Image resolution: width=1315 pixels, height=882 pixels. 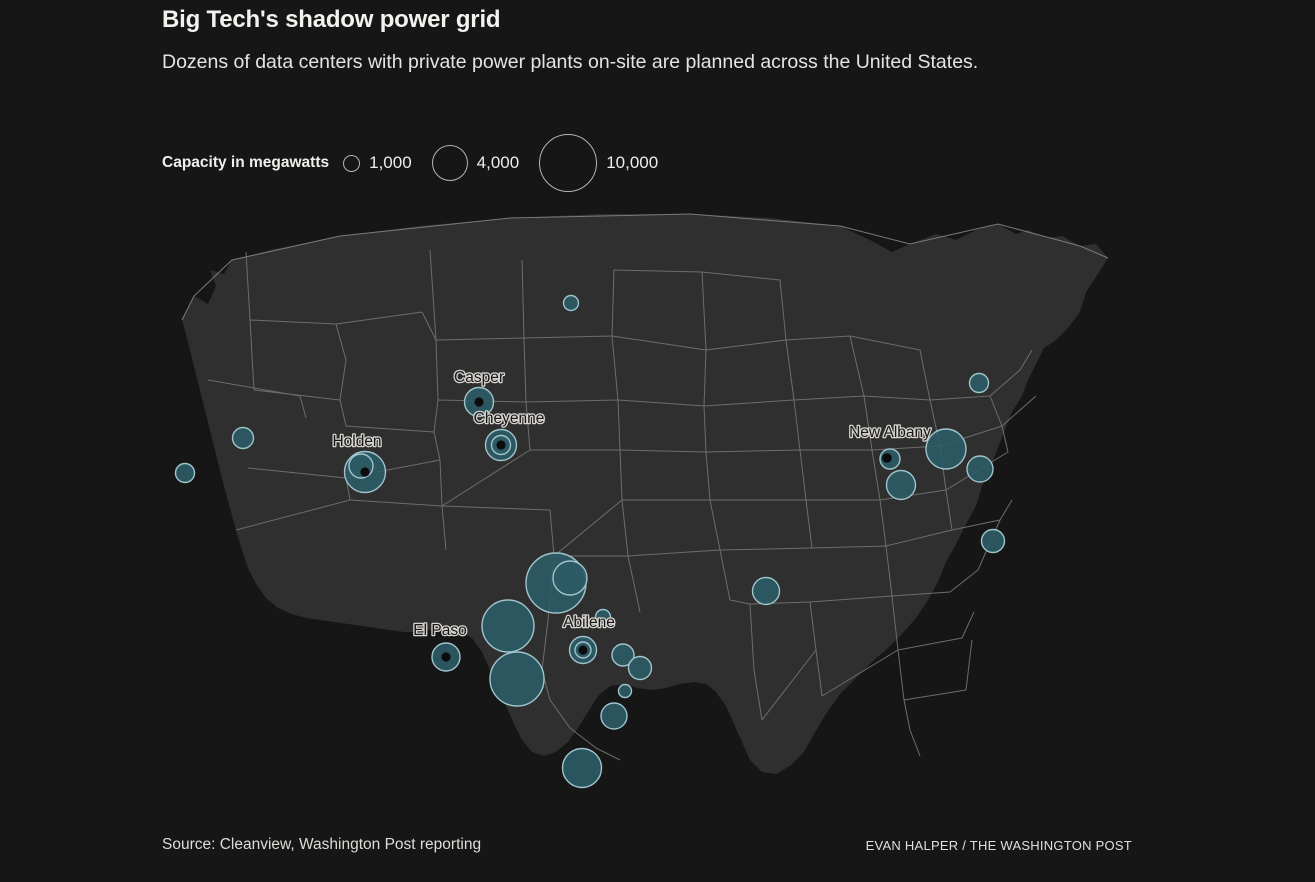 I want to click on bubble-ohio-large, so click(x=946, y=449).